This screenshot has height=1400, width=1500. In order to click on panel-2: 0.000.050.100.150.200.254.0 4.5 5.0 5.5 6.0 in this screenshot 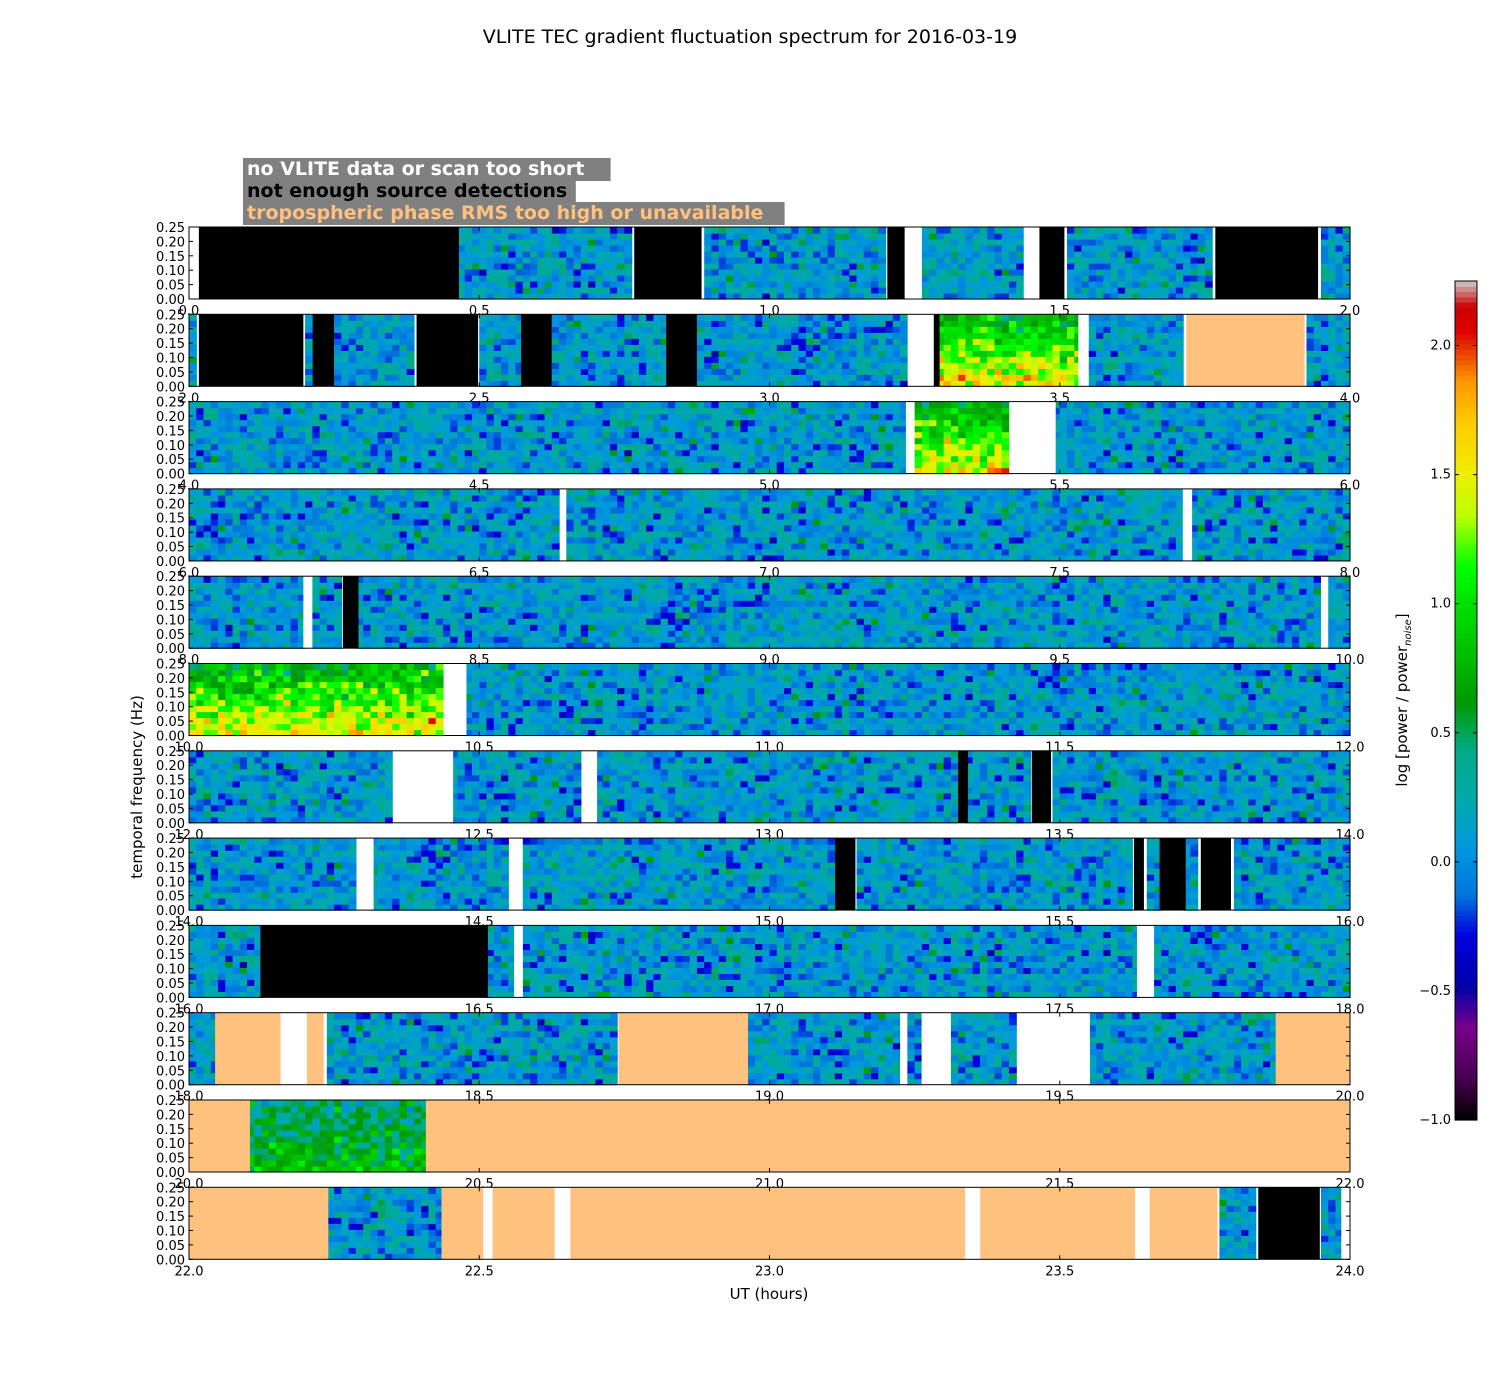, I will do `click(758, 445)`.